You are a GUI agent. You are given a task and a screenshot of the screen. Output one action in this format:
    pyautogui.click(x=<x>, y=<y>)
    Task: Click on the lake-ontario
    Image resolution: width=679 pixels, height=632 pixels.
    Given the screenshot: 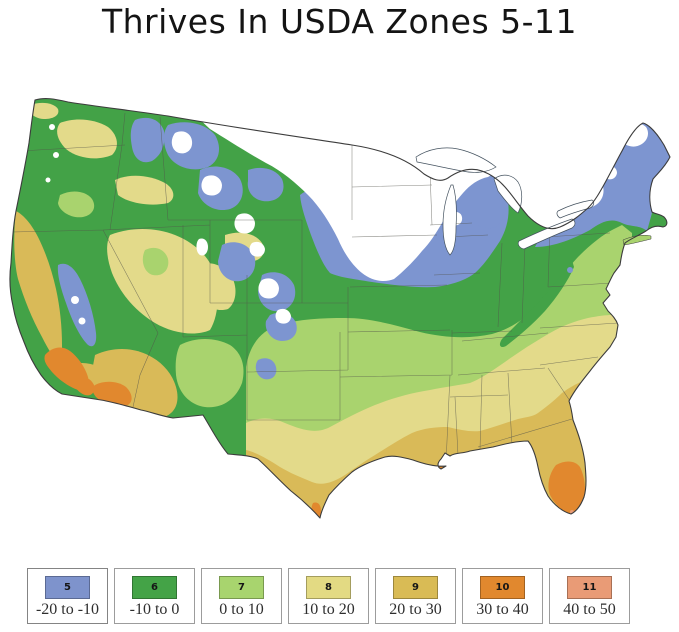 What is the action you would take?
    pyautogui.click(x=575, y=209)
    